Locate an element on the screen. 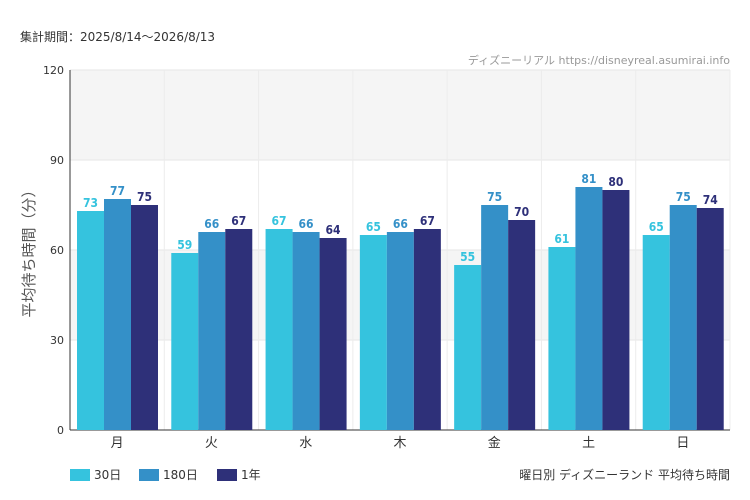 The height and width of the screenshot is (500, 750). y-axis-label: 平均待ち時間（分） is located at coordinates (29, 249).